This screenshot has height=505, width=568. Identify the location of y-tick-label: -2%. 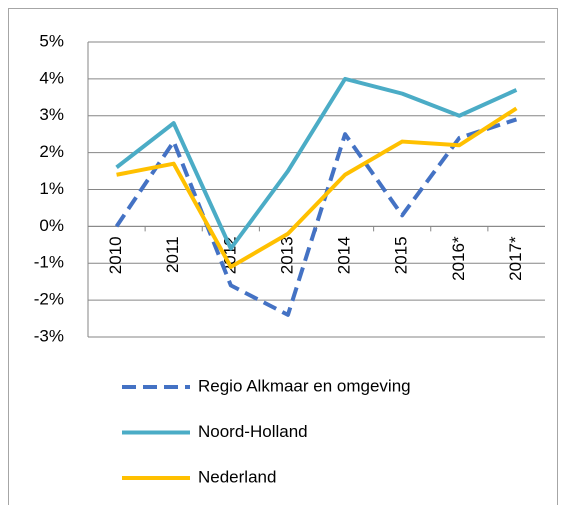
(49, 299).